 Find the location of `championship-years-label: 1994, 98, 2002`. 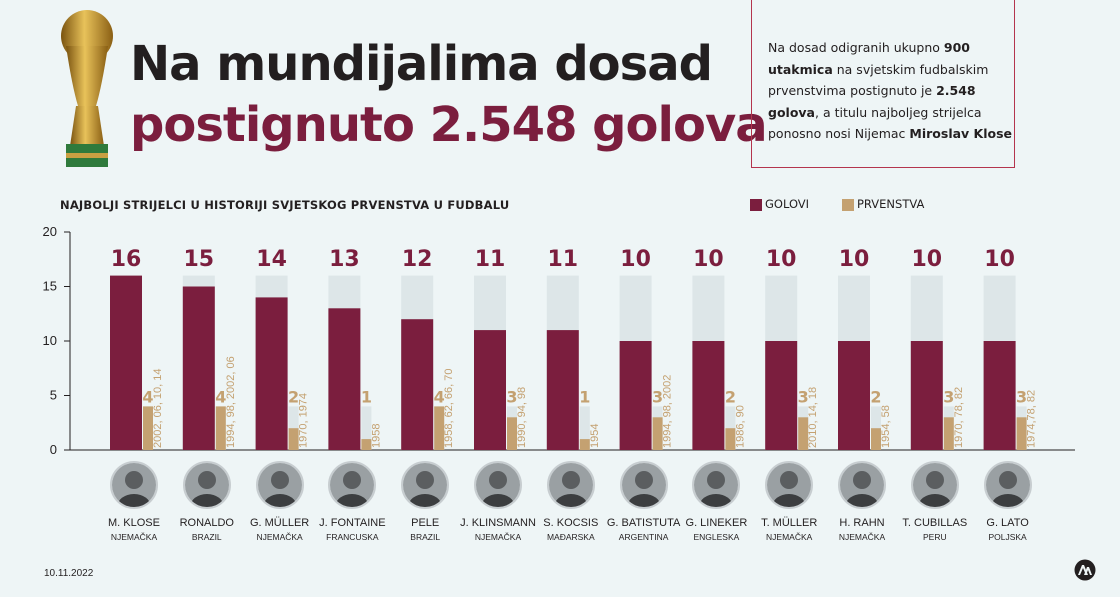

championship-years-label: 1994, 98, 2002 is located at coordinates (668, 411).